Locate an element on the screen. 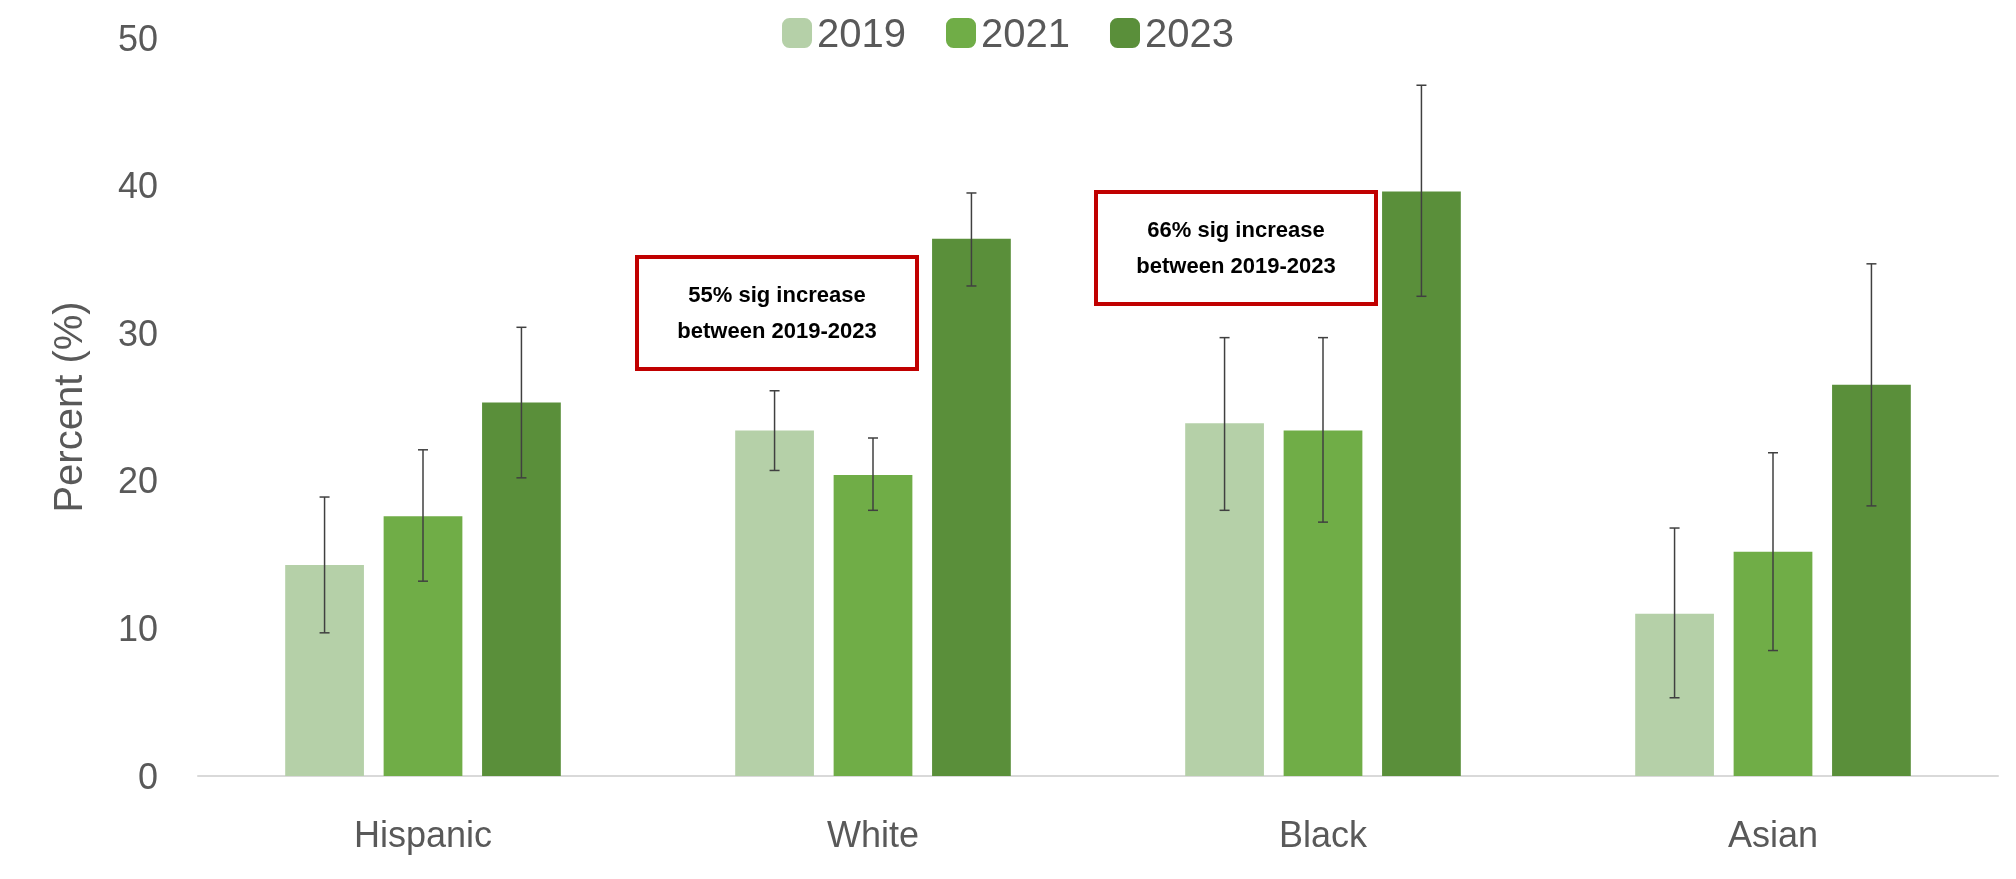  legend-label: 2023 is located at coordinates (1189, 33).